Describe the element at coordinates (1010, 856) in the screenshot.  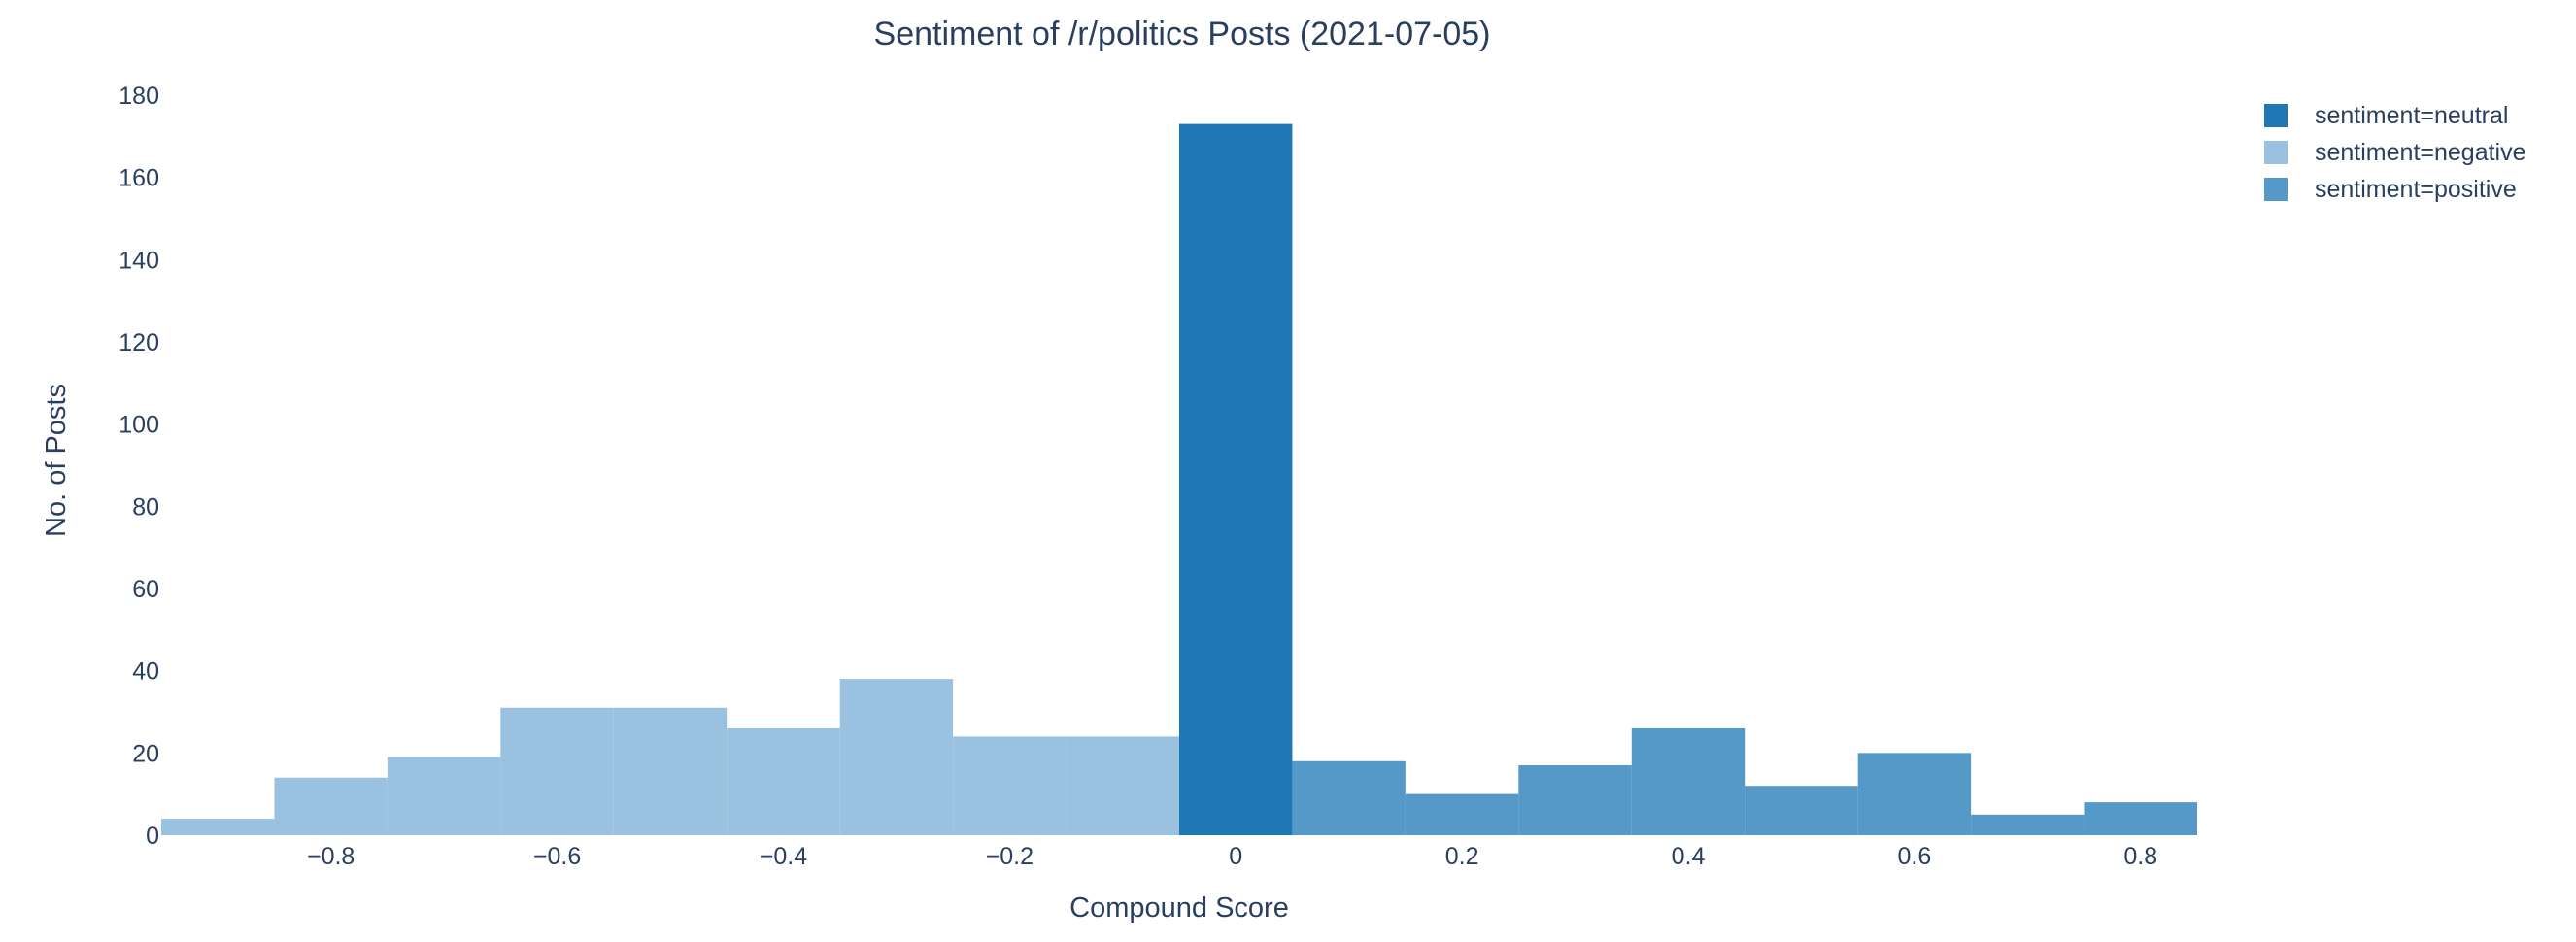
I see `x-tick-label: −0.2` at that location.